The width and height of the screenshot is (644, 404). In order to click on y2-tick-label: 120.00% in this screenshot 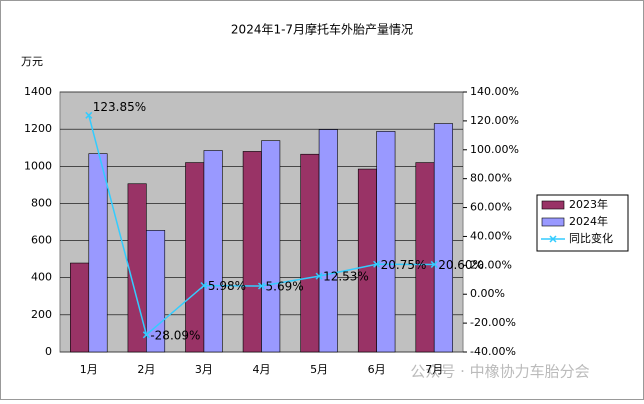, I will do `click(494, 120)`.